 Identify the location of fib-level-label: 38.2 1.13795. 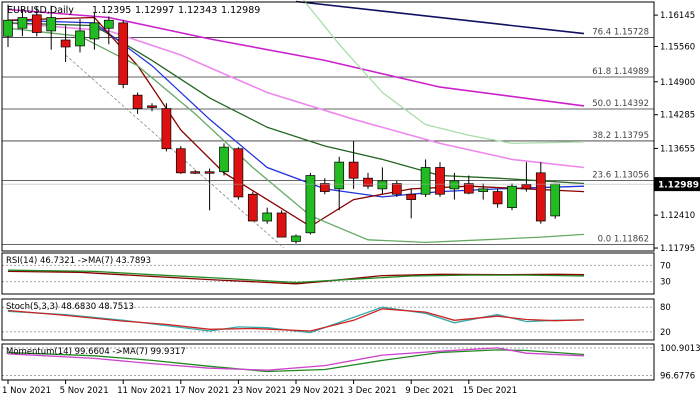
(620, 136).